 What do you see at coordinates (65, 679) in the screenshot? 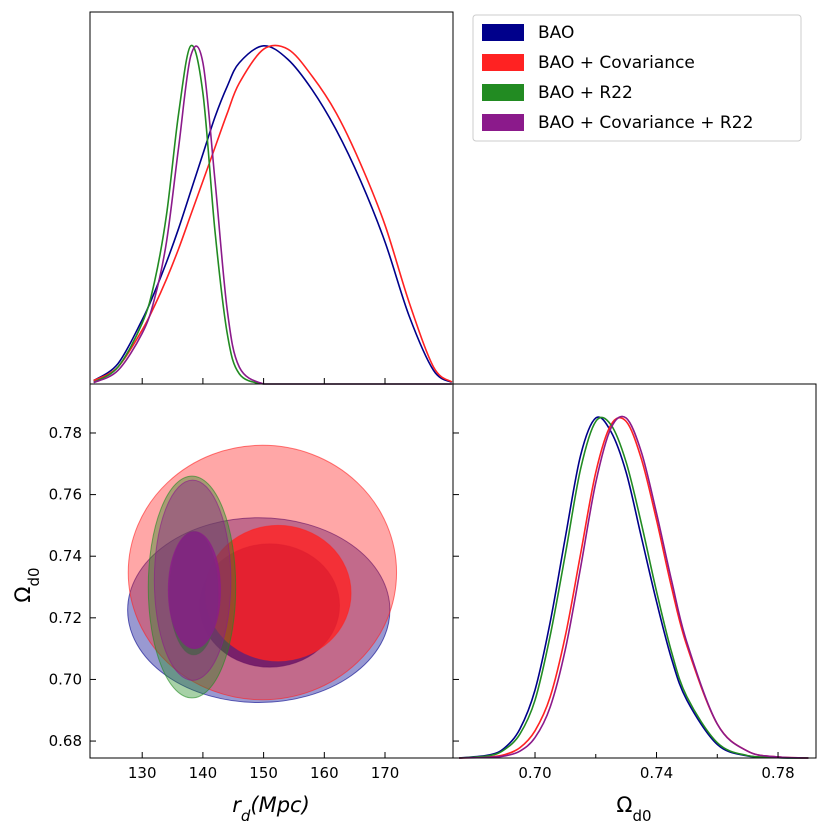
I see `y-tick-label: 0.70` at bounding box center [65, 679].